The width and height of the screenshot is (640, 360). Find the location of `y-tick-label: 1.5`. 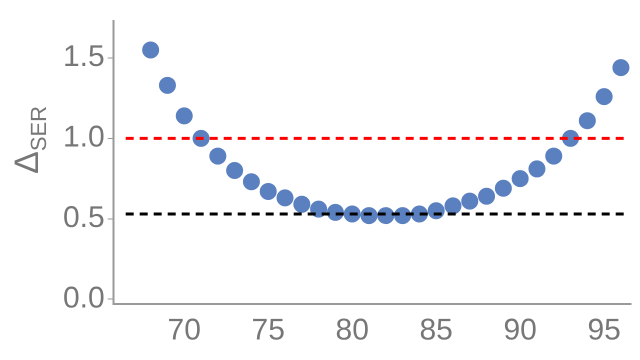

y-tick-label: 1.5 is located at coordinates (83, 57).